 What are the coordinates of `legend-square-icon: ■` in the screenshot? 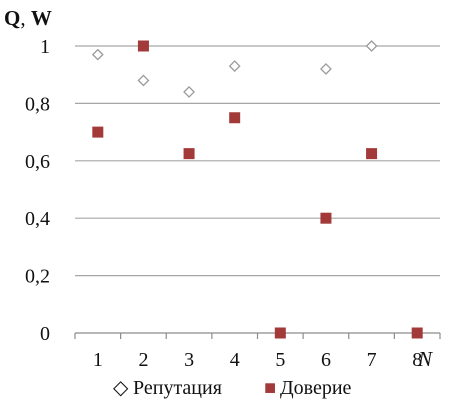 It's located at (270, 388).